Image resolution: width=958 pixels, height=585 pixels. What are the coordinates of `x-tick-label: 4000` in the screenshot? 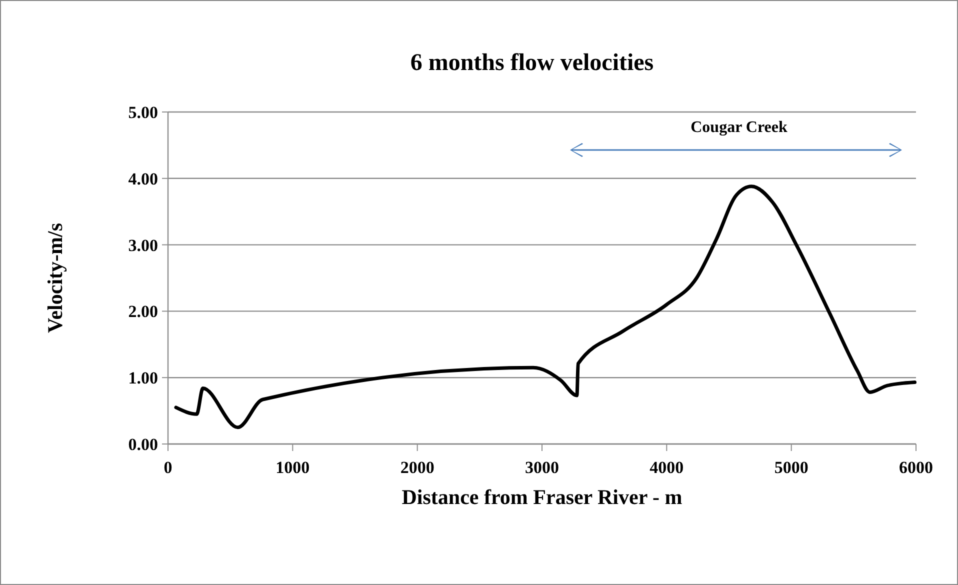 It's located at (667, 467).